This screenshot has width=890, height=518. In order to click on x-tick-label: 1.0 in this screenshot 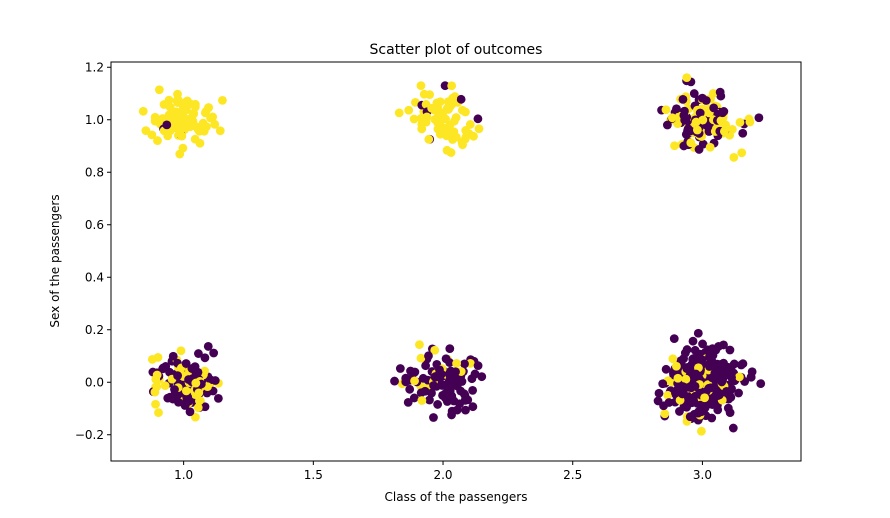, I will do `click(183, 475)`.